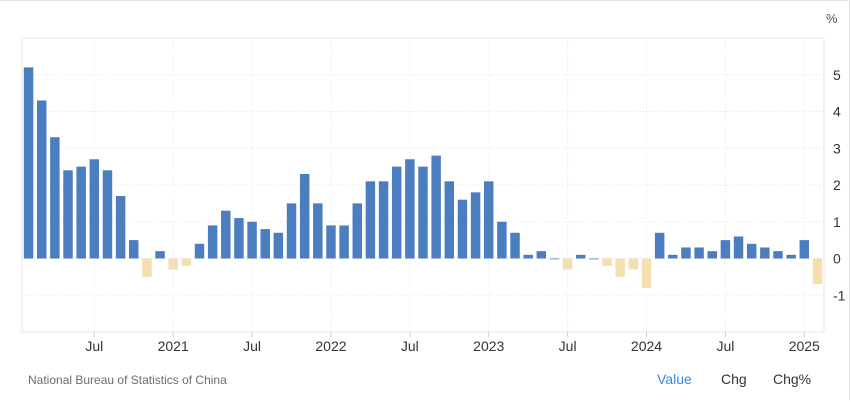 Image resolution: width=851 pixels, height=402 pixels. What do you see at coordinates (734, 379) in the screenshot?
I see `tab-chg: Chg` at bounding box center [734, 379].